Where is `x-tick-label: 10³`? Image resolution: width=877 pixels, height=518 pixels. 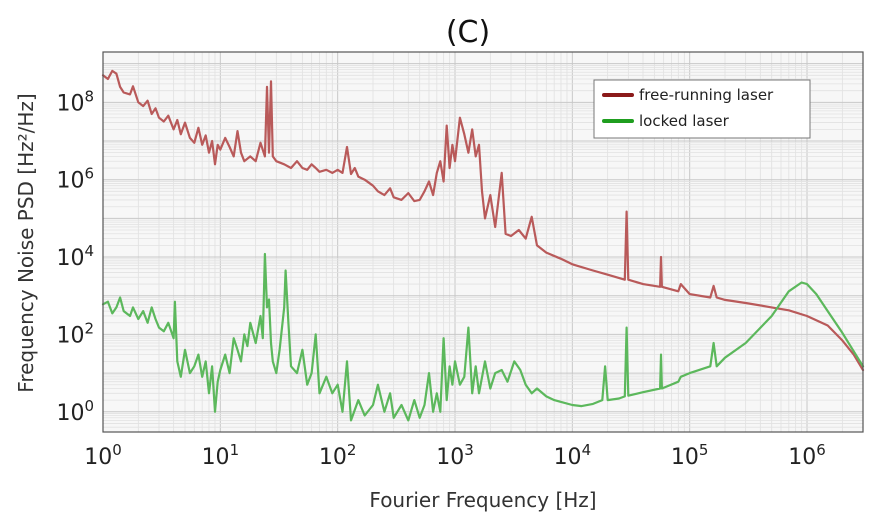
x-tick-label: 10³ is located at coordinates (455, 455).